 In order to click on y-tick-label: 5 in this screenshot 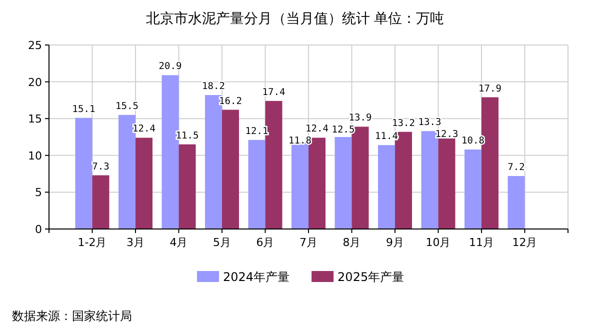, I will do `click(38, 193)`.